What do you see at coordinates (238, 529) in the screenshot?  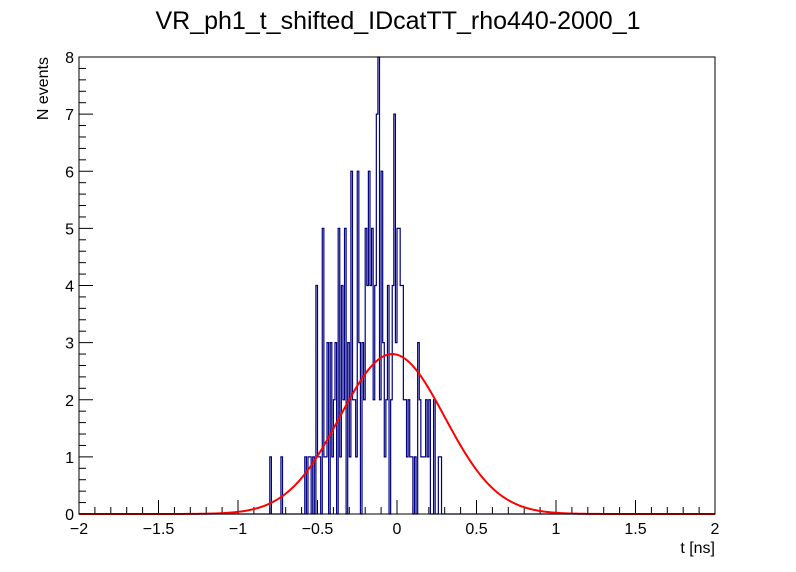 I see `x-tick-label: −1` at bounding box center [238, 529].